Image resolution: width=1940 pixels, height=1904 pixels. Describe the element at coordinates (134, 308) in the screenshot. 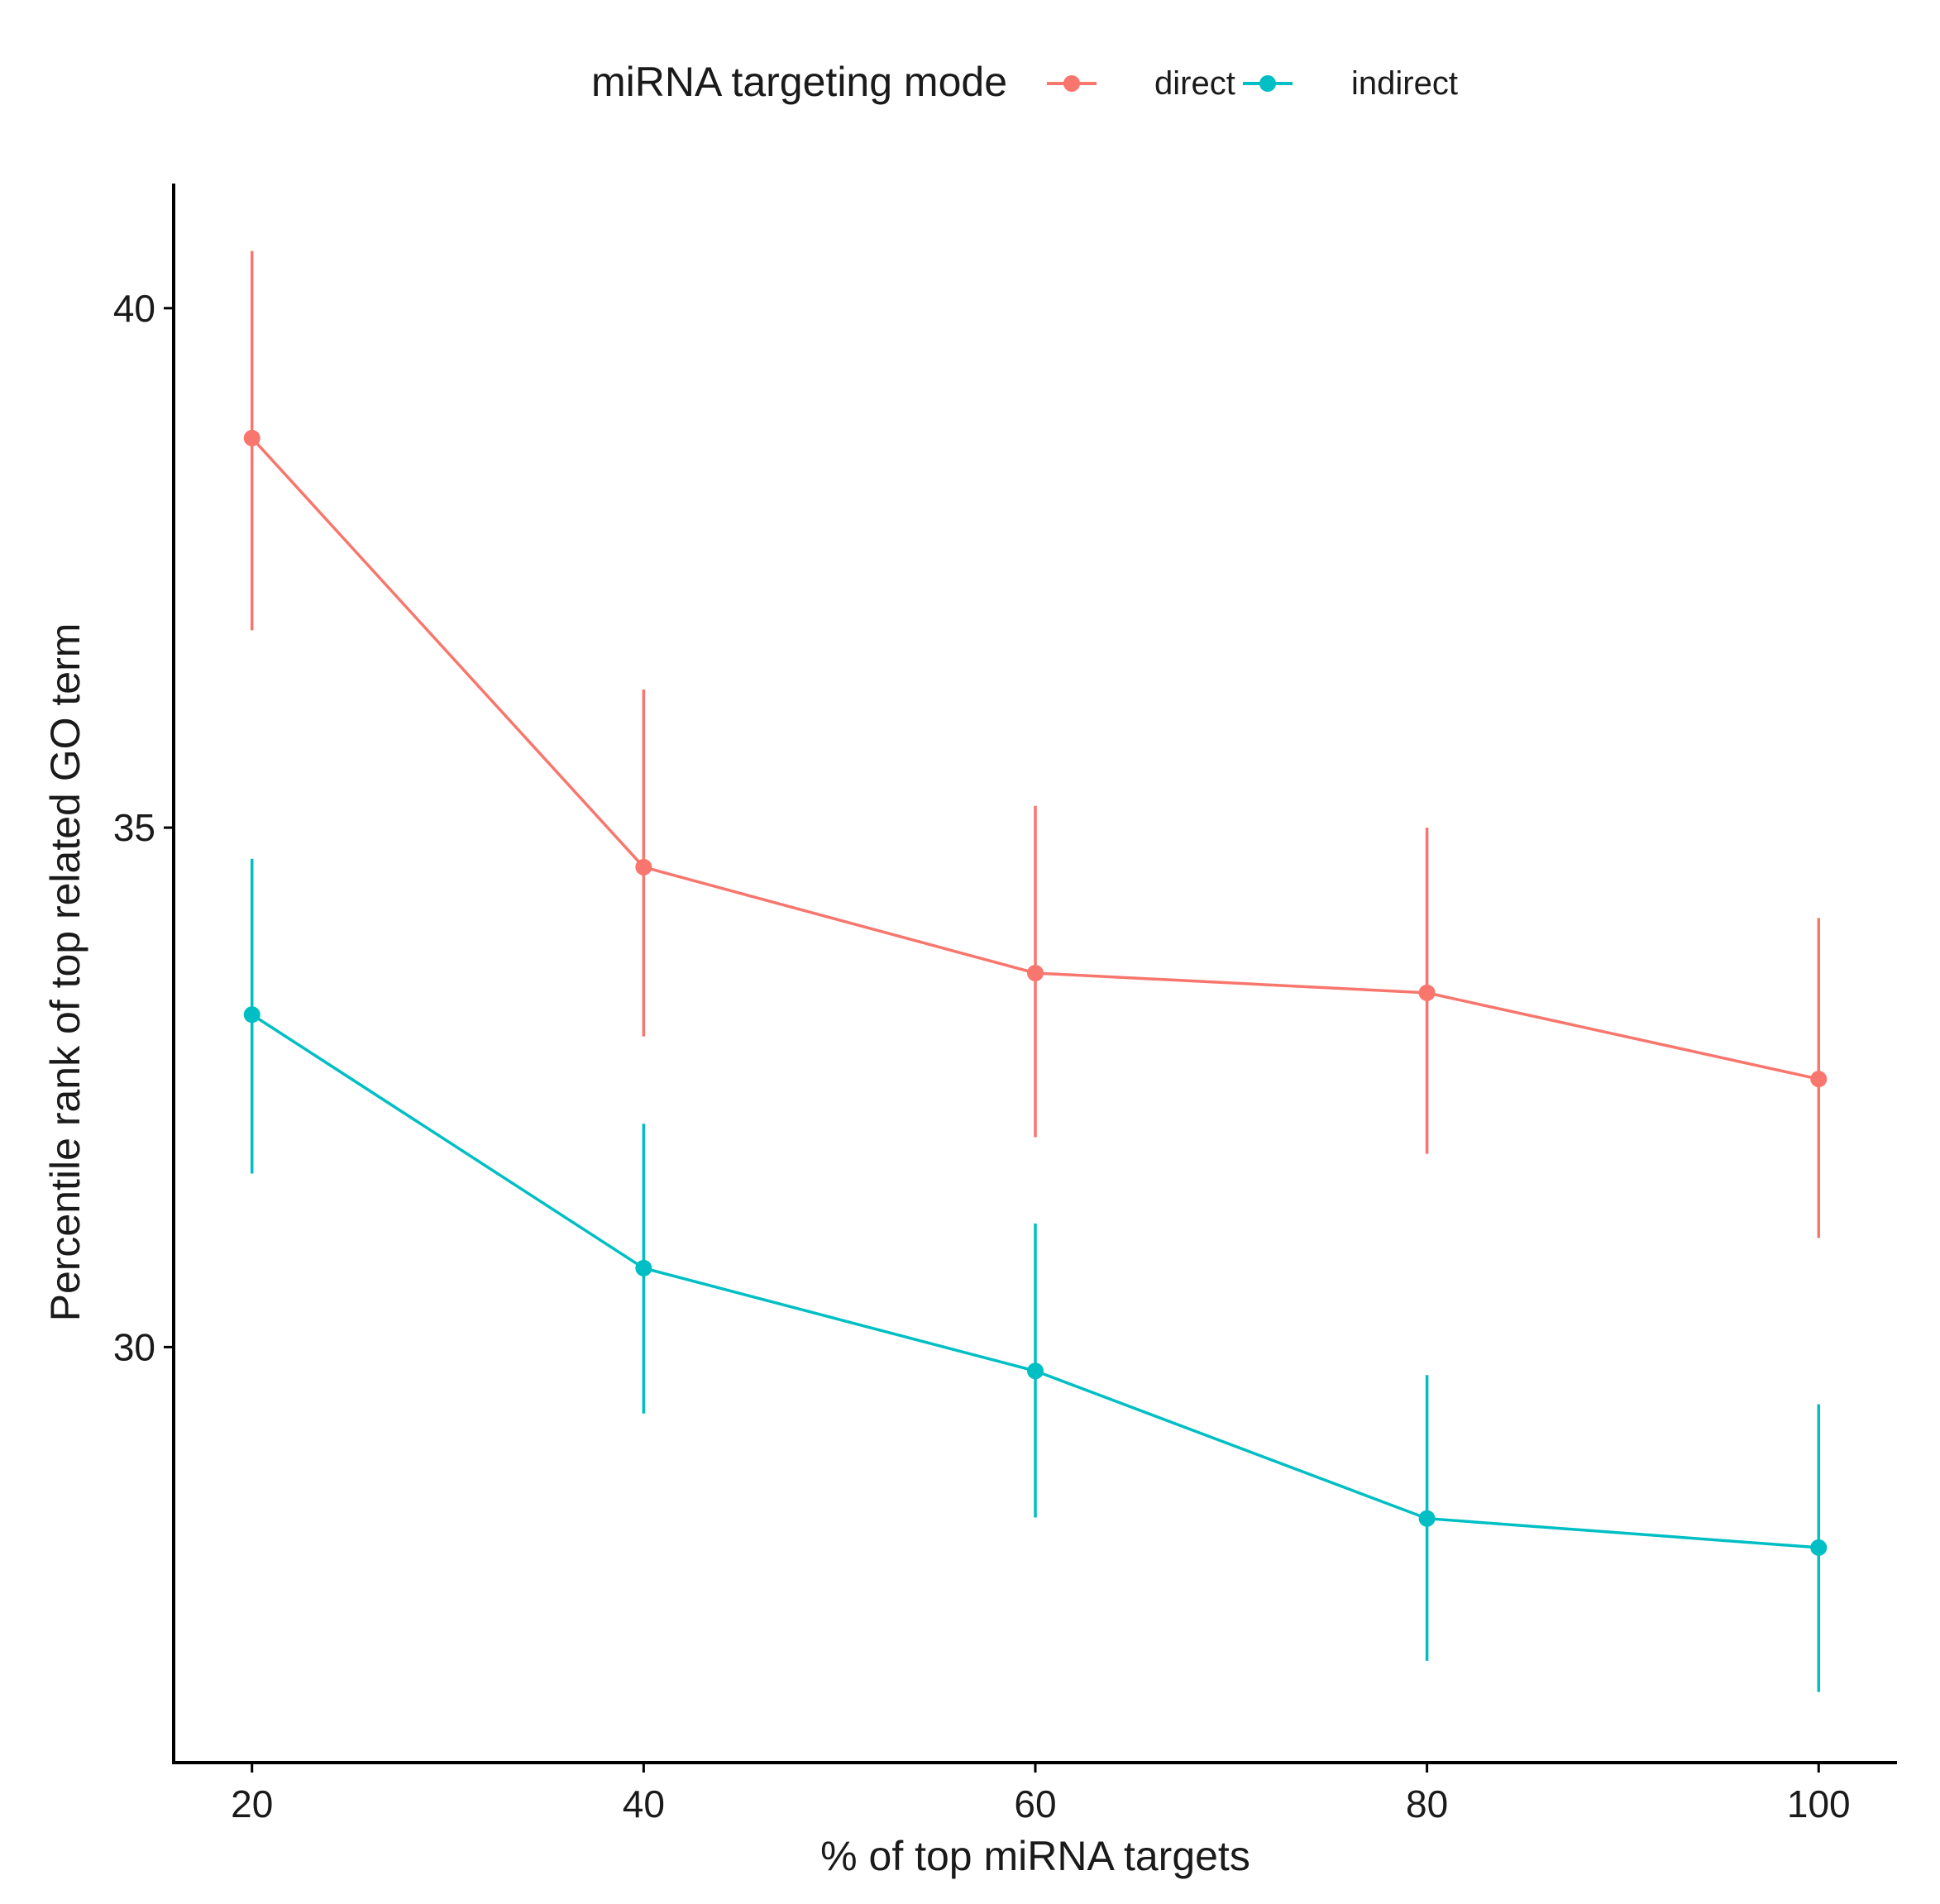

I see `y-tick-label: 40` at that location.